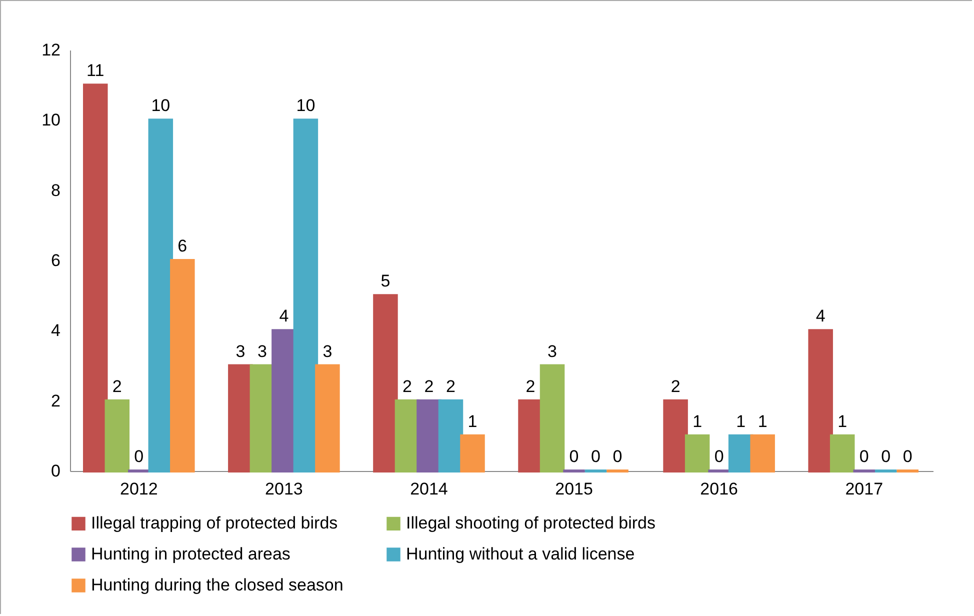 The image size is (974, 616). I want to click on y-tick-label: 12, so click(51, 50).